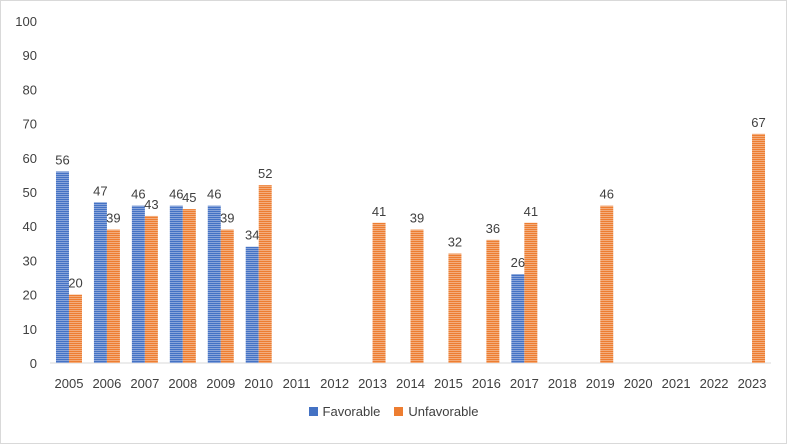  Describe the element at coordinates (518, 262) in the screenshot. I see `favorable-data-label: 26` at that location.